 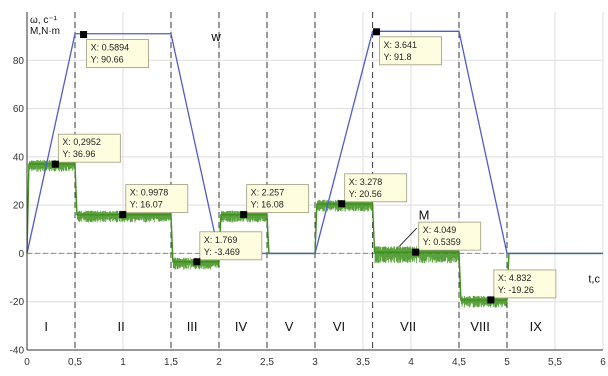 What do you see at coordinates (192, 326) in the screenshot?
I see `stage-label: III` at bounding box center [192, 326].